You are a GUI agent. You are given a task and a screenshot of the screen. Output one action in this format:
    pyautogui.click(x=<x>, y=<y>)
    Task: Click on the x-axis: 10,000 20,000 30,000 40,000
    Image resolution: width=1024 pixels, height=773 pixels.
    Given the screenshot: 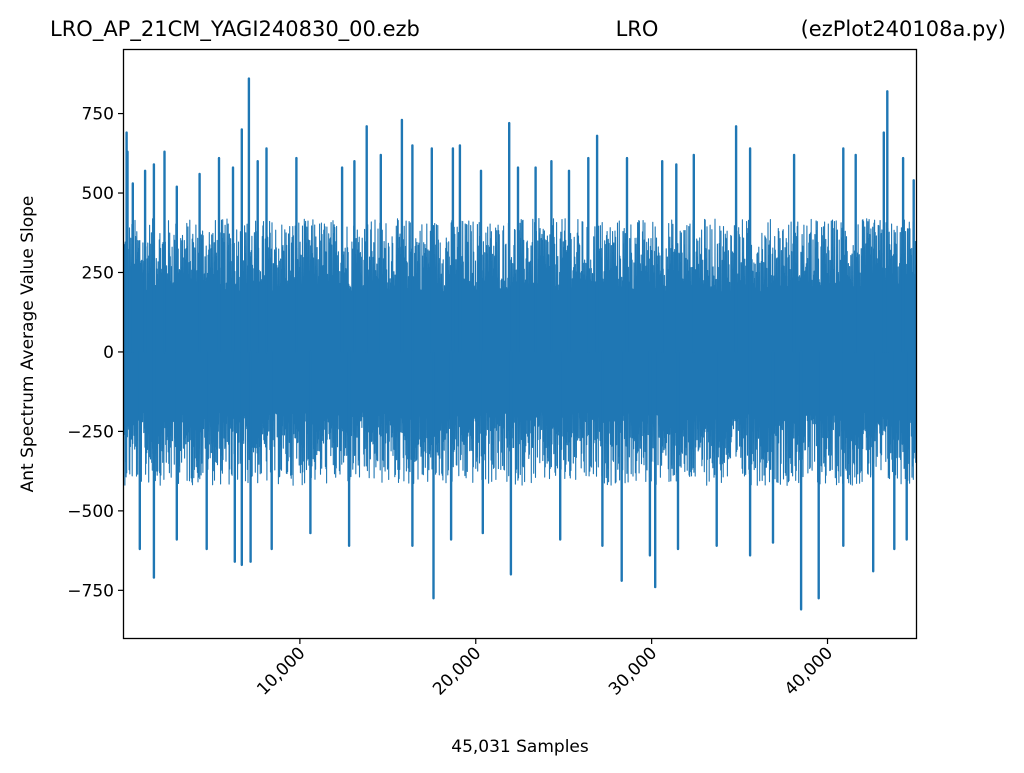 What is the action you would take?
    pyautogui.click(x=545, y=669)
    